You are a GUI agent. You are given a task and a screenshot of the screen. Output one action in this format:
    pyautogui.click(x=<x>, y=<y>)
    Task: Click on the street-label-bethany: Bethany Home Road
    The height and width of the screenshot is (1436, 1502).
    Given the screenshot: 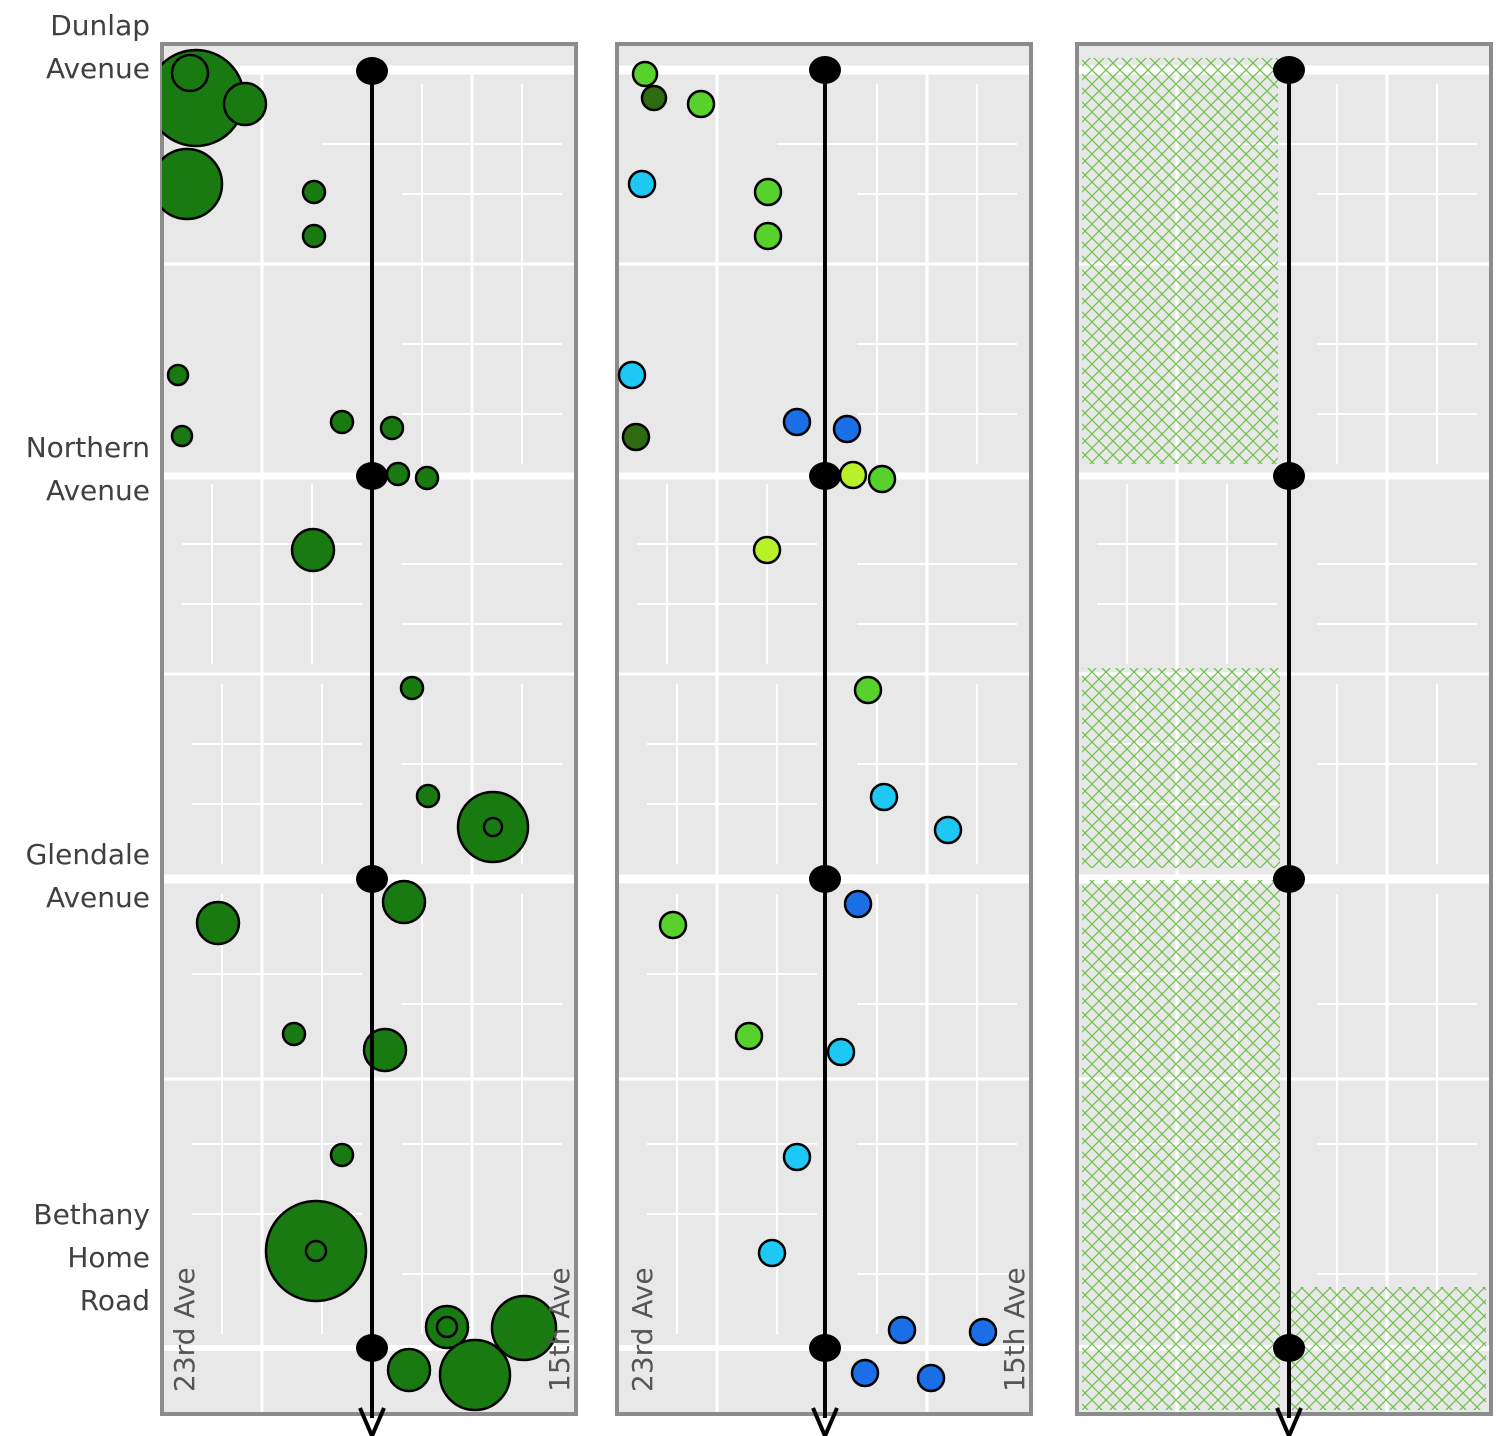 What is the action you would take?
    pyautogui.click(x=91, y=1257)
    